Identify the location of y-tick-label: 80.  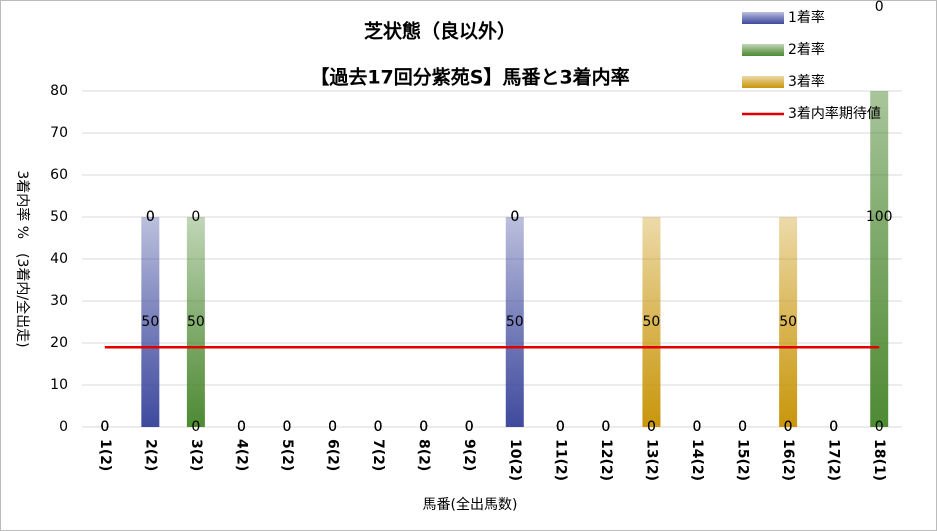
(59, 91).